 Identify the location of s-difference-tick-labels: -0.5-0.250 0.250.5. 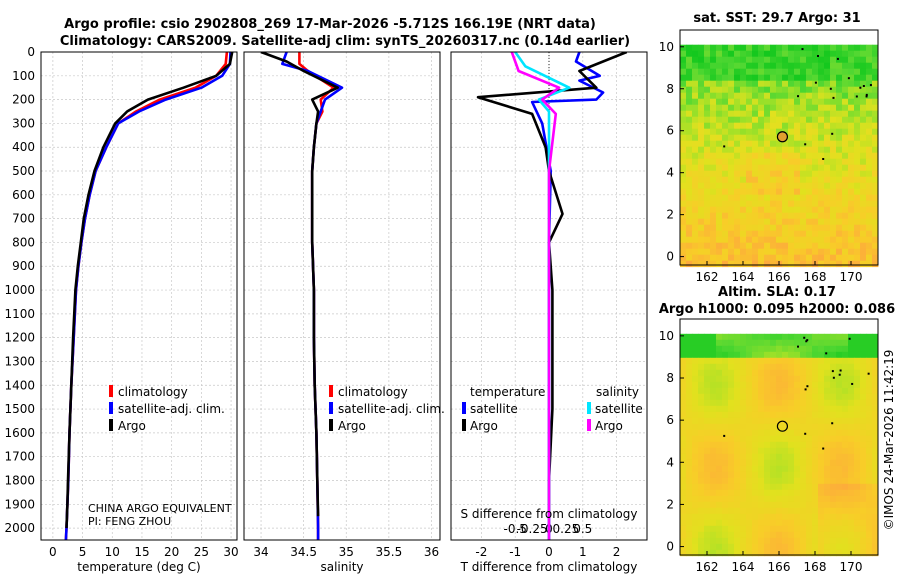
(547, 529).